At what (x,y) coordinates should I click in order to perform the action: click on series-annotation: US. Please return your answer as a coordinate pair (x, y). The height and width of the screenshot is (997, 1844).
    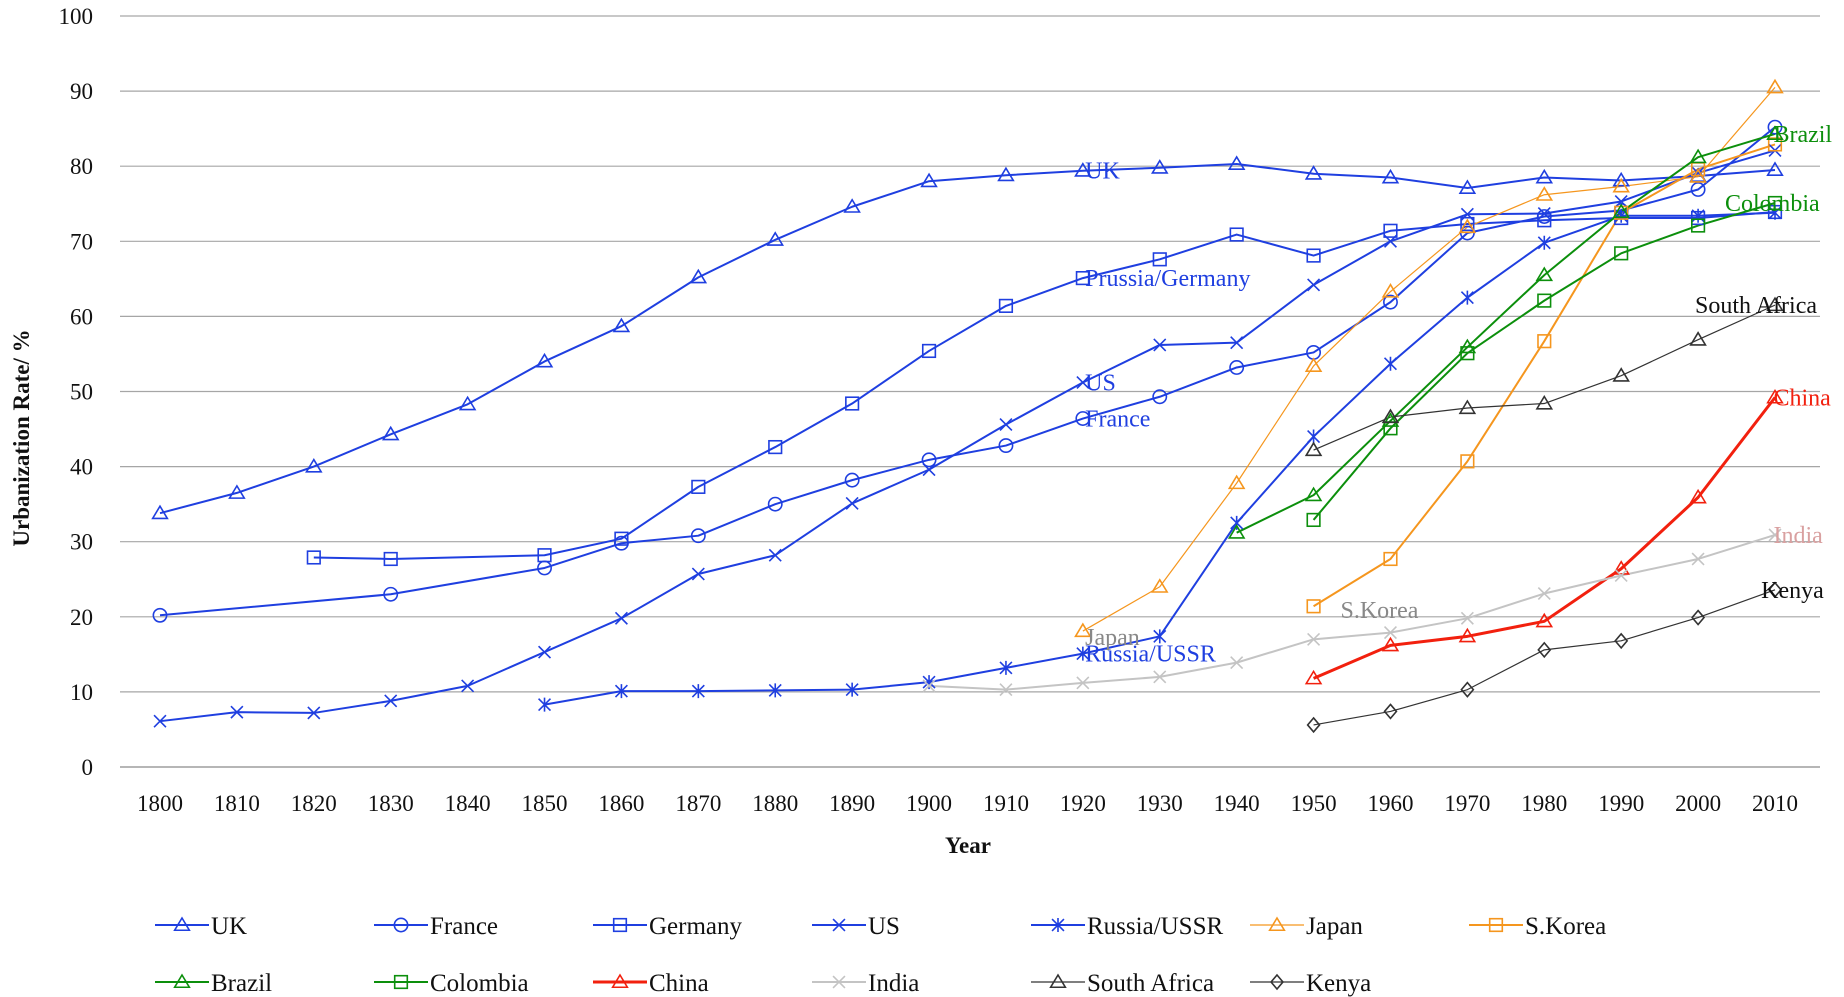
    Looking at the image, I should click on (1100, 383).